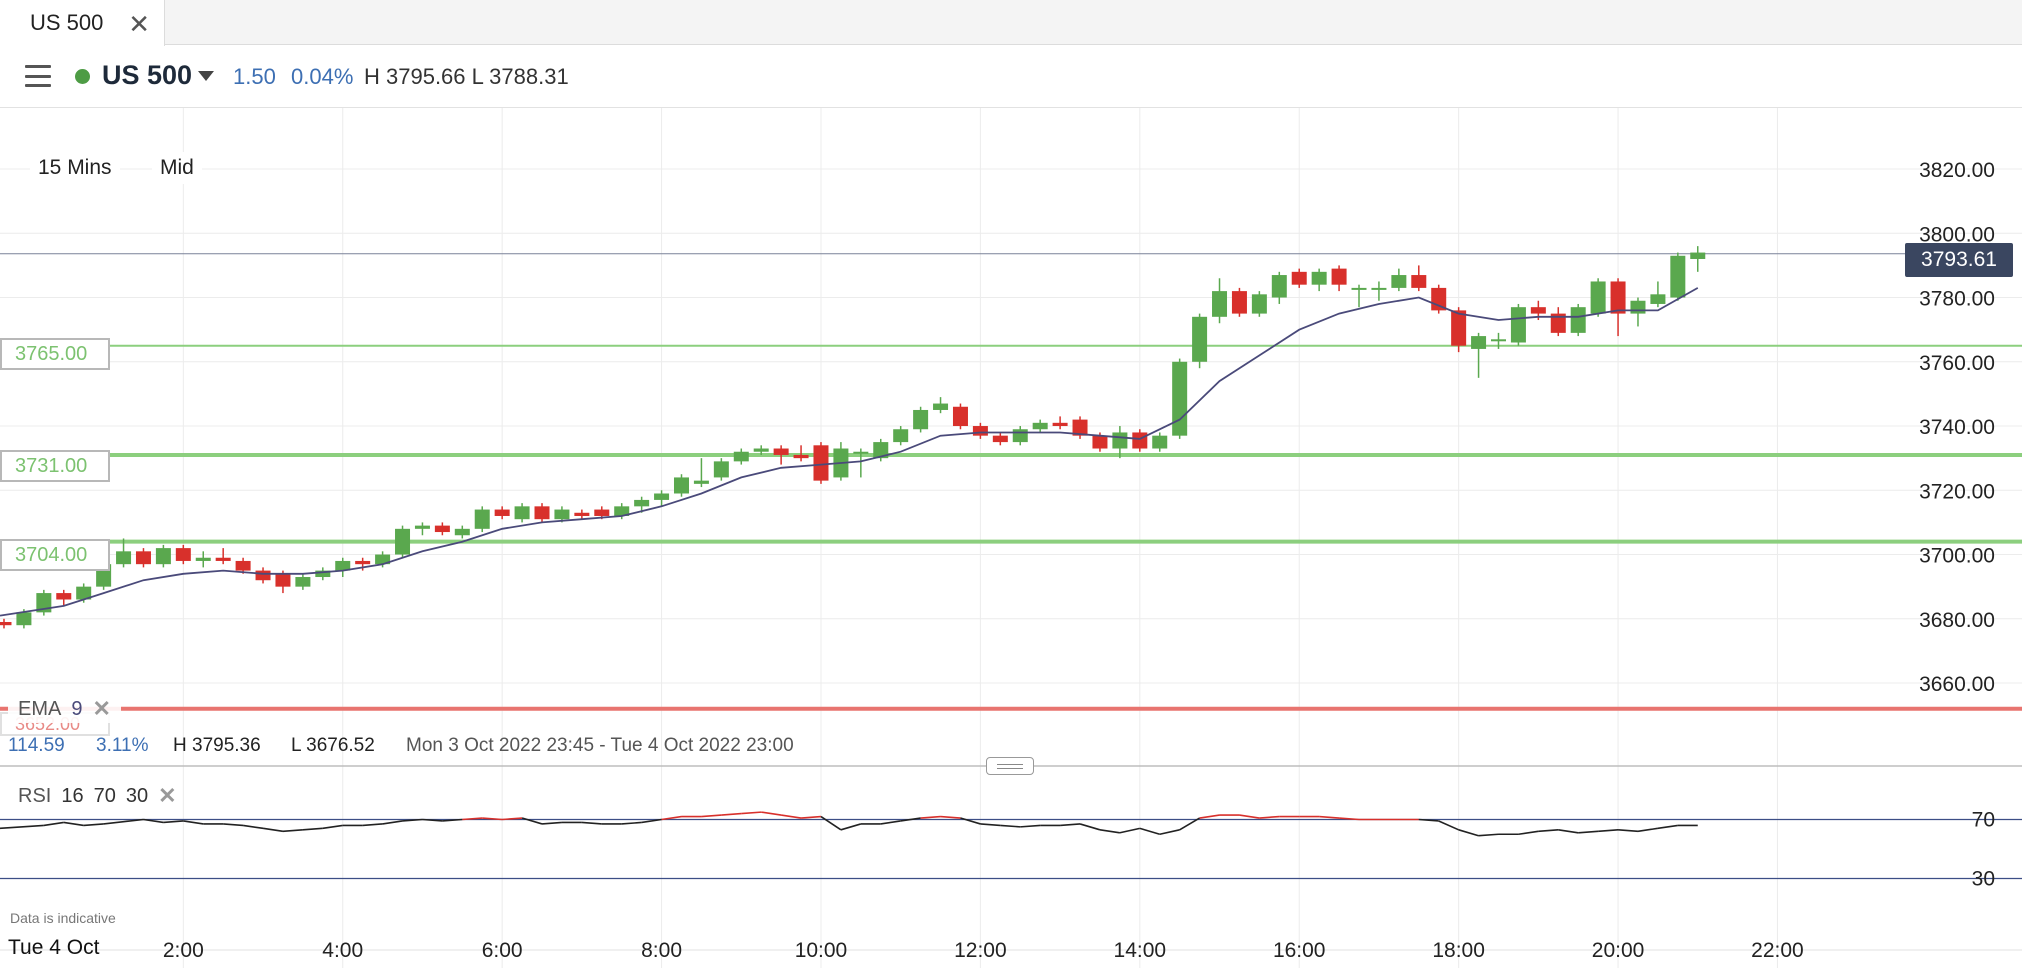 This screenshot has height=968, width=2022. What do you see at coordinates (1957, 427) in the screenshot?
I see `y-tick-label: 3740.00` at bounding box center [1957, 427].